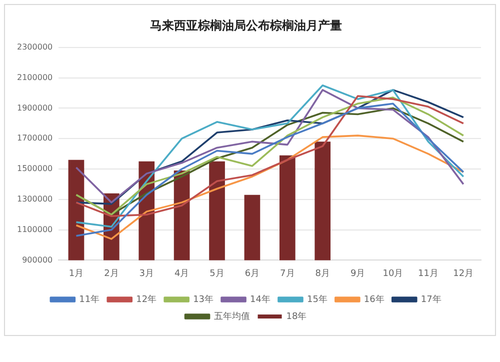 This screenshot has height=362, width=500. Describe the element at coordinates (358, 273) in the screenshot. I see `x-tick-label: 9月` at that location.